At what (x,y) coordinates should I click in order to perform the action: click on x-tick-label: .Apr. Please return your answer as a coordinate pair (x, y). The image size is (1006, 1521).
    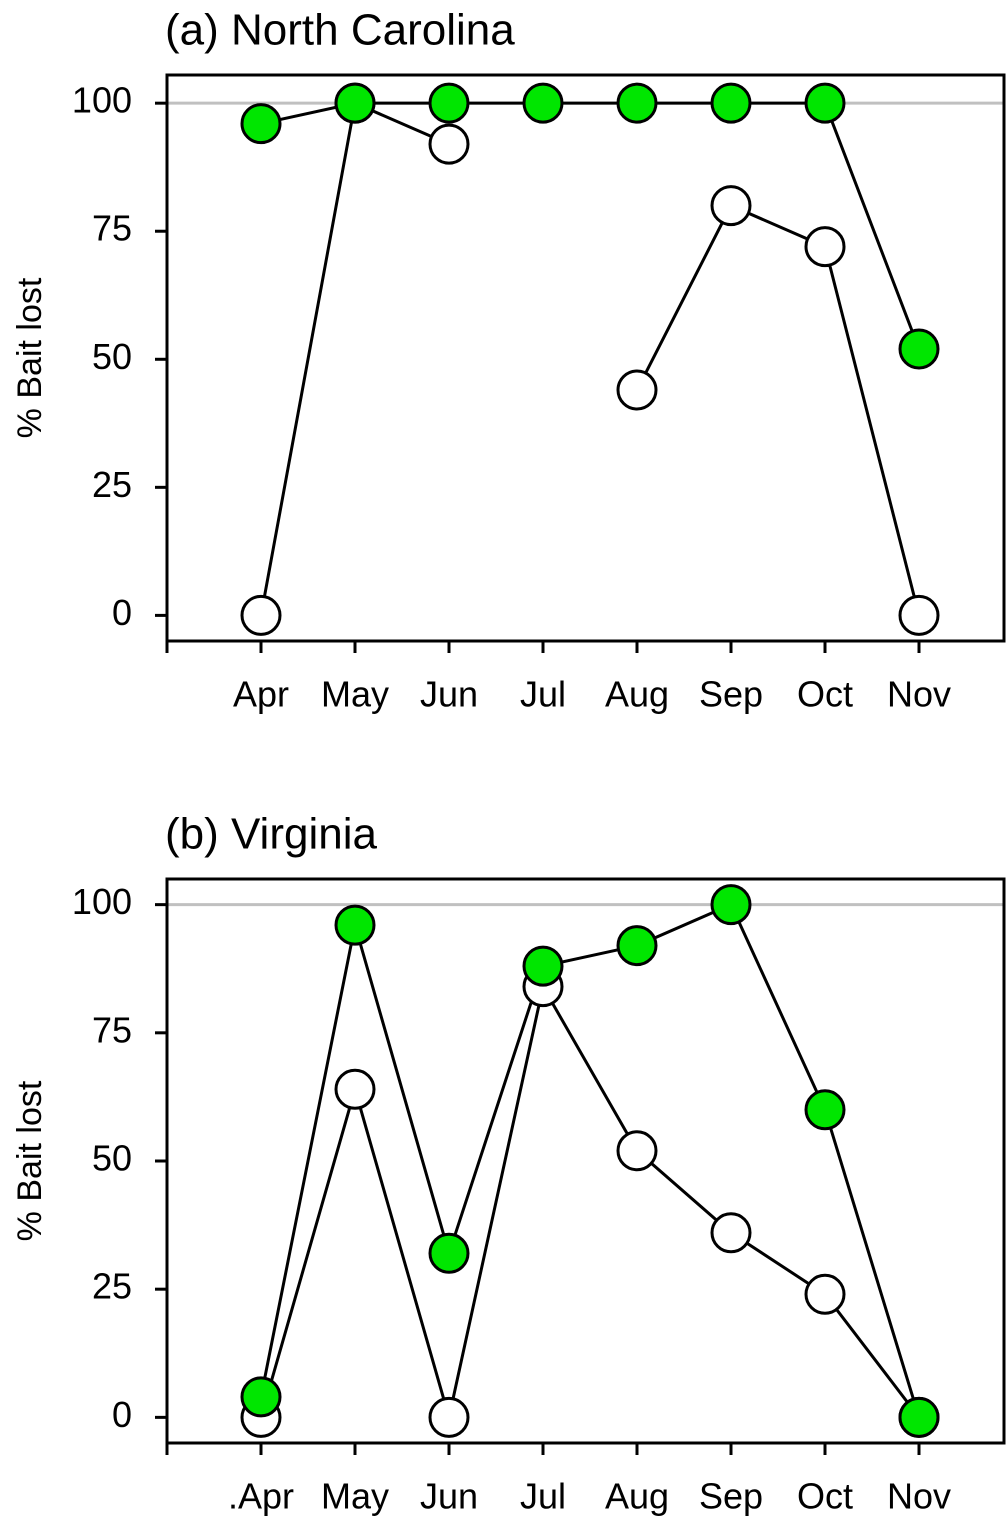
    Looking at the image, I should click on (261, 1496).